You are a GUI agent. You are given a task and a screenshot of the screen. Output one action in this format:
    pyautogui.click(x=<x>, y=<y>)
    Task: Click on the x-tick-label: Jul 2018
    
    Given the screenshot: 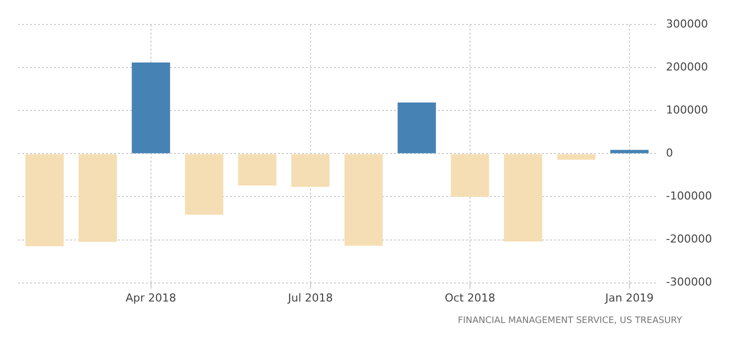 What is the action you would take?
    pyautogui.click(x=310, y=297)
    